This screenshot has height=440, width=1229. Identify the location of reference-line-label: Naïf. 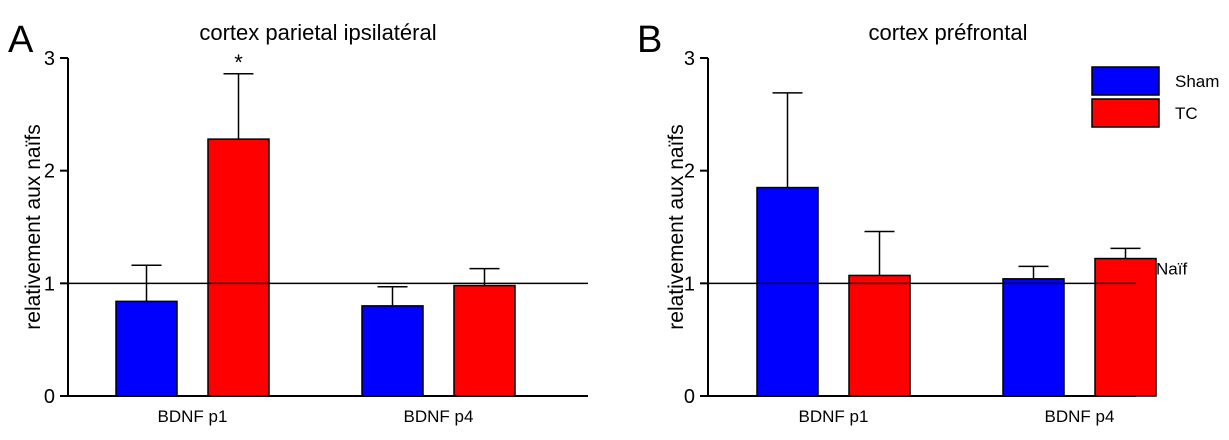
(1171, 268).